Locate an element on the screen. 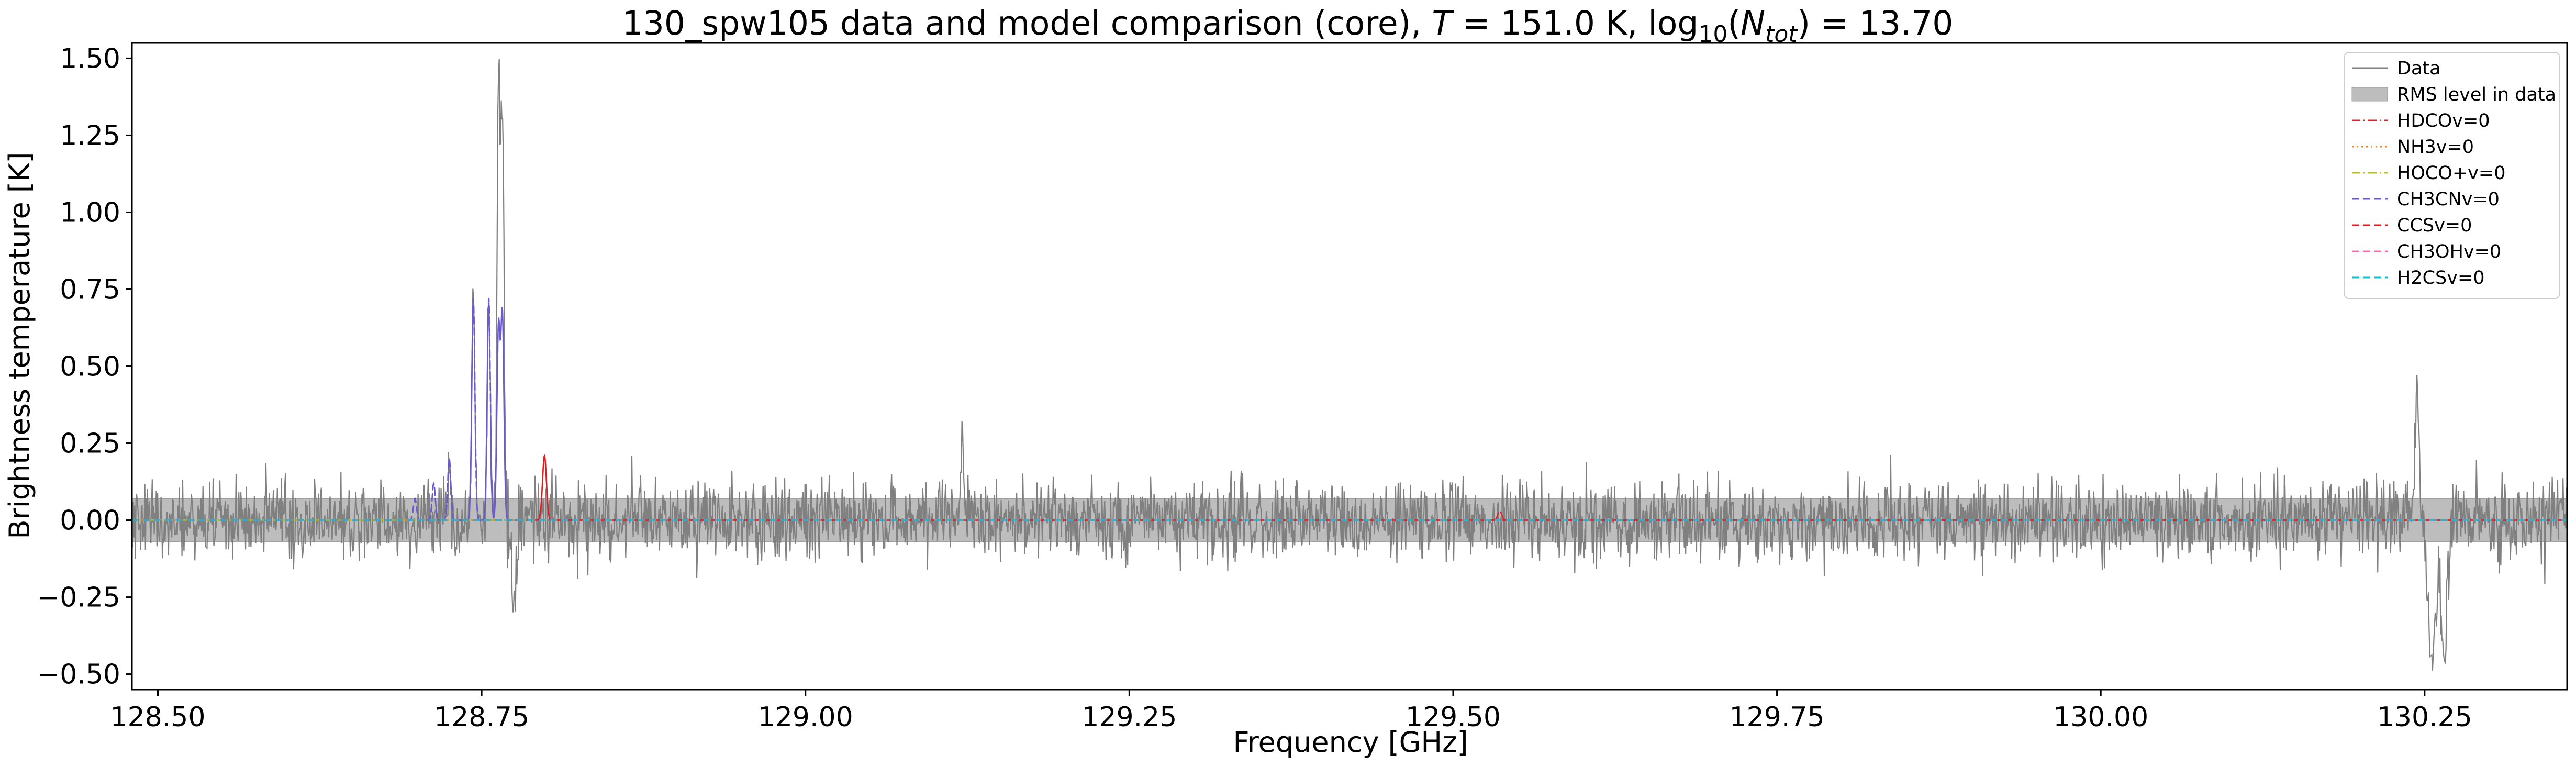 The image size is (2576, 766). y-tick-label: 1.25 is located at coordinates (90, 136).